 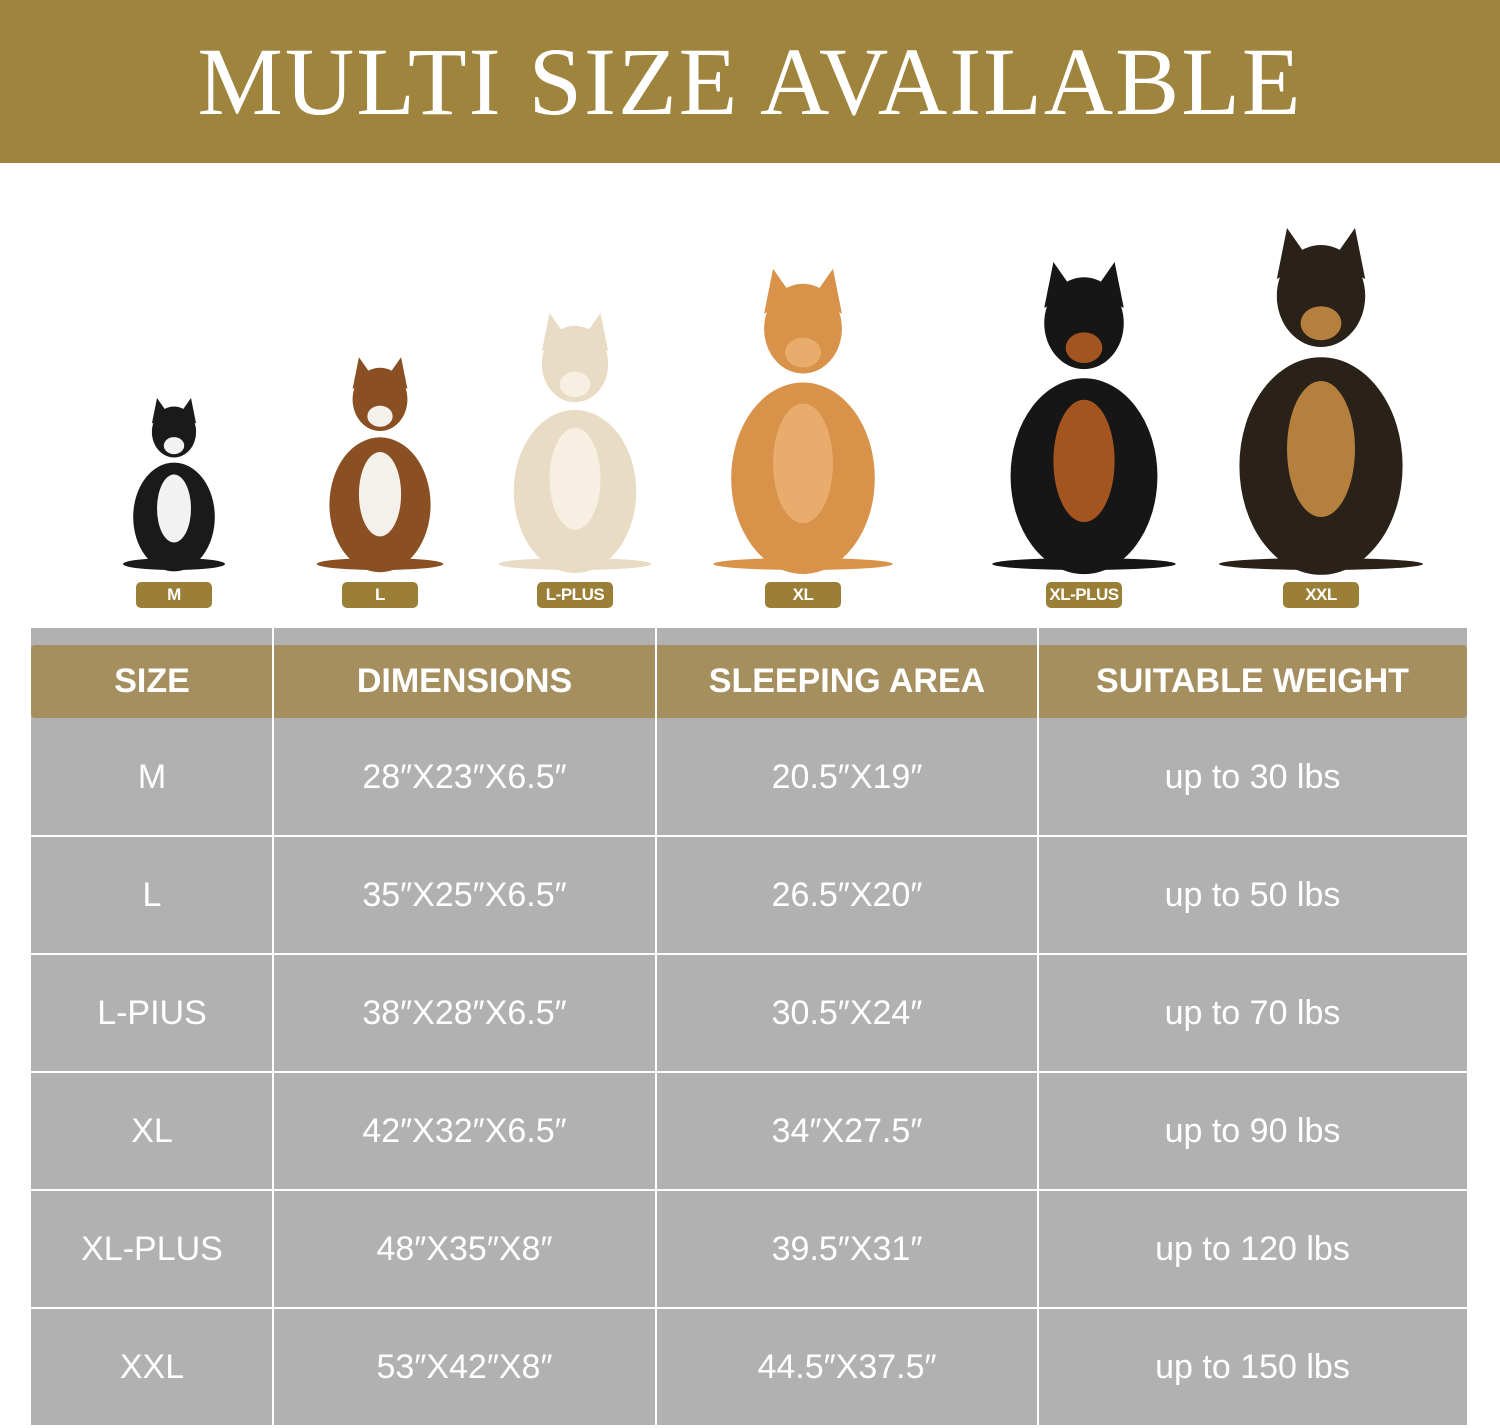 What do you see at coordinates (464, 1366) in the screenshot?
I see `table-cell: 53″X42″X8″` at bounding box center [464, 1366].